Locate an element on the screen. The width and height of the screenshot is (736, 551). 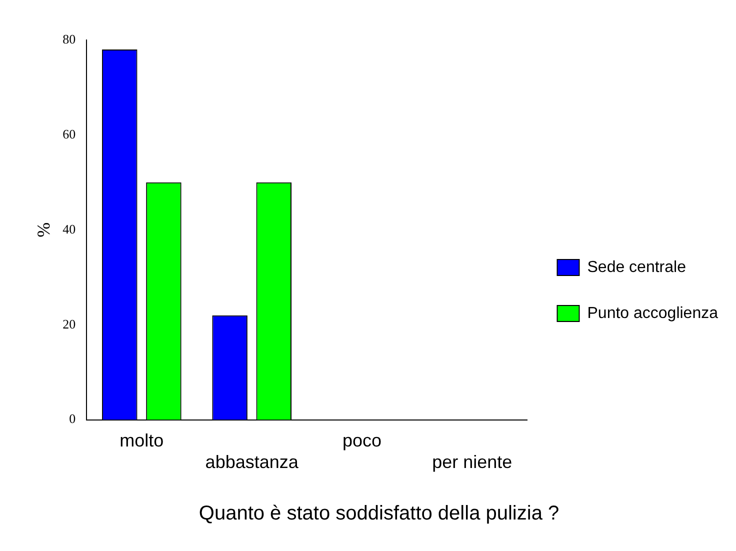
x-tick-label: per niente is located at coordinates (472, 462).